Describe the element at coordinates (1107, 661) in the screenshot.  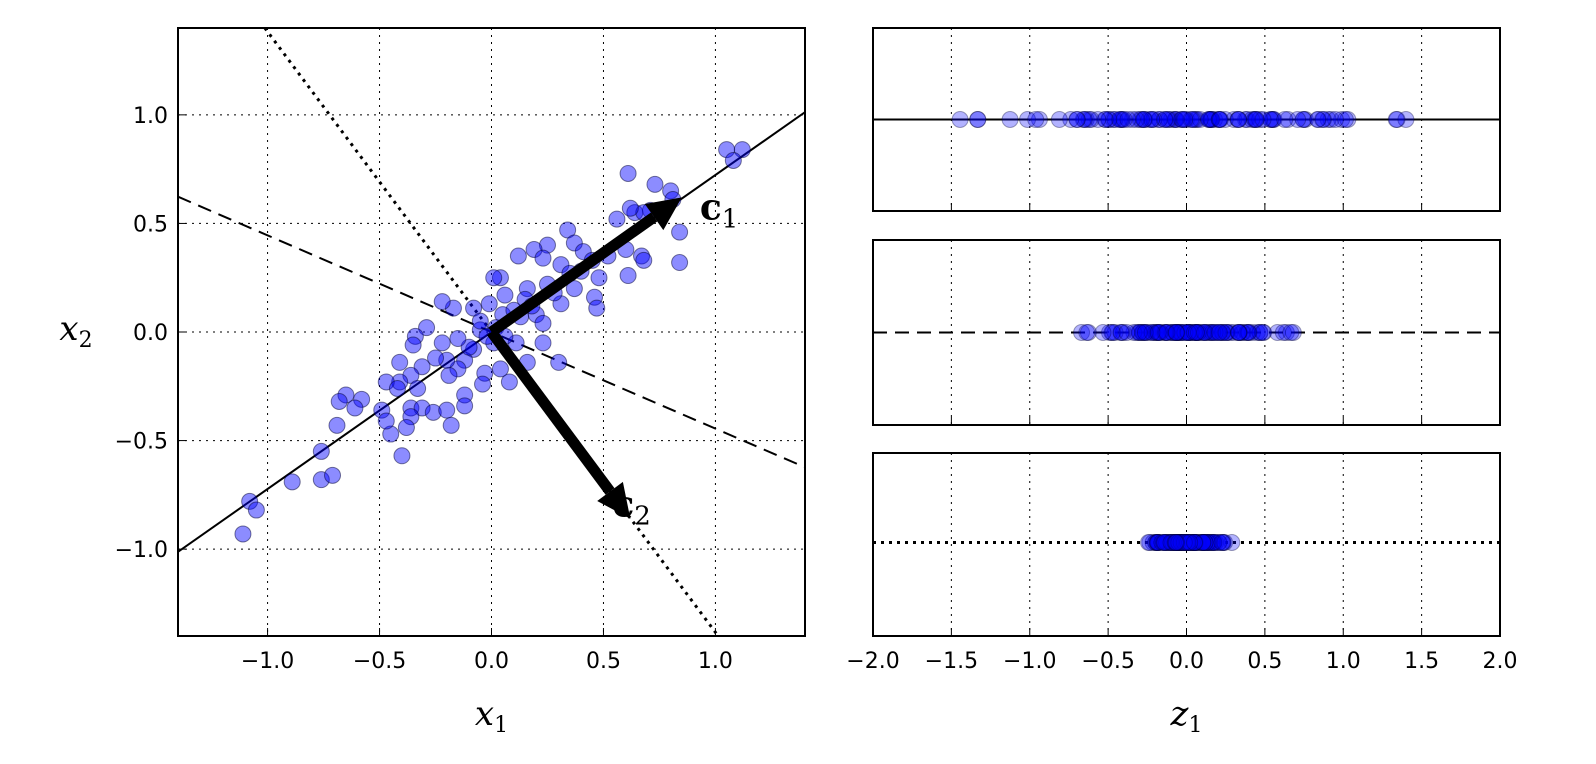
I see `x-tick-label: −0.5` at that location.